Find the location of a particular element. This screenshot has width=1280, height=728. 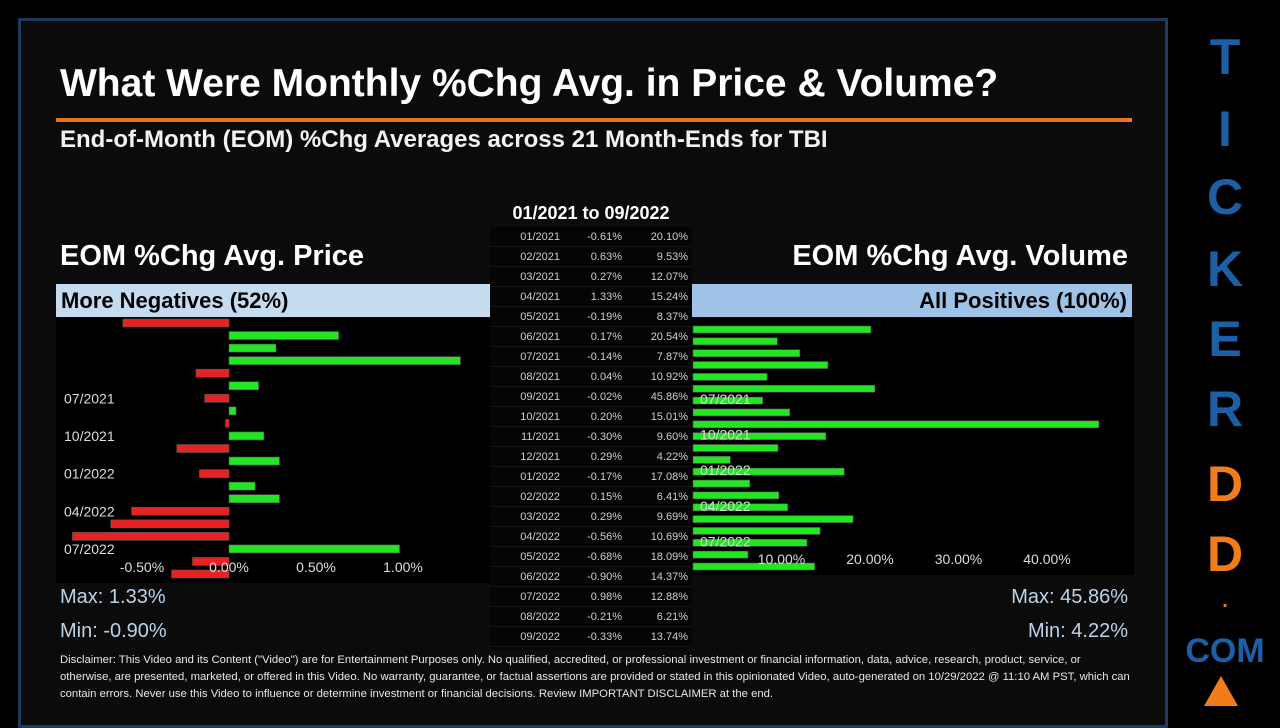

price-cell: -0.68% is located at coordinates (604, 557).